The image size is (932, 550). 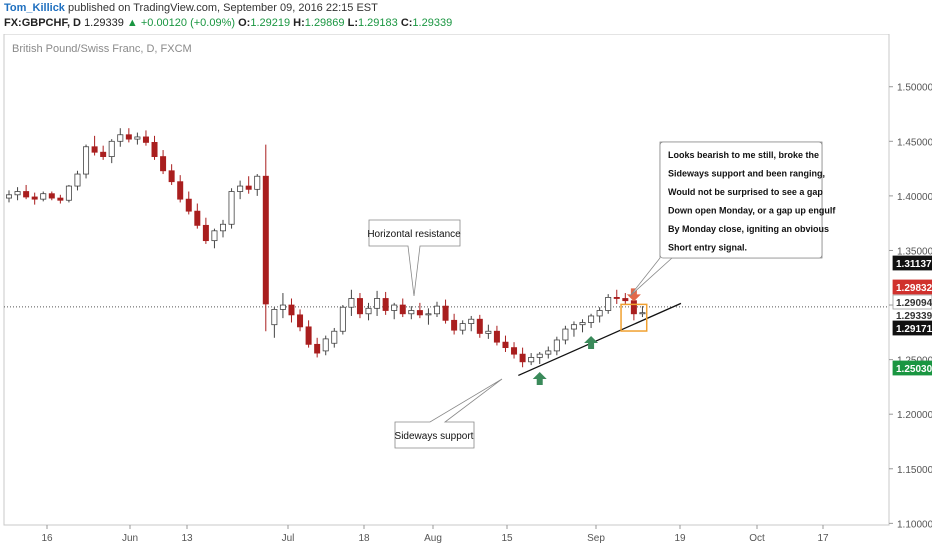 What do you see at coordinates (748, 229) in the screenshot?
I see `comment-line: By Monday close, igniting an obvious` at bounding box center [748, 229].